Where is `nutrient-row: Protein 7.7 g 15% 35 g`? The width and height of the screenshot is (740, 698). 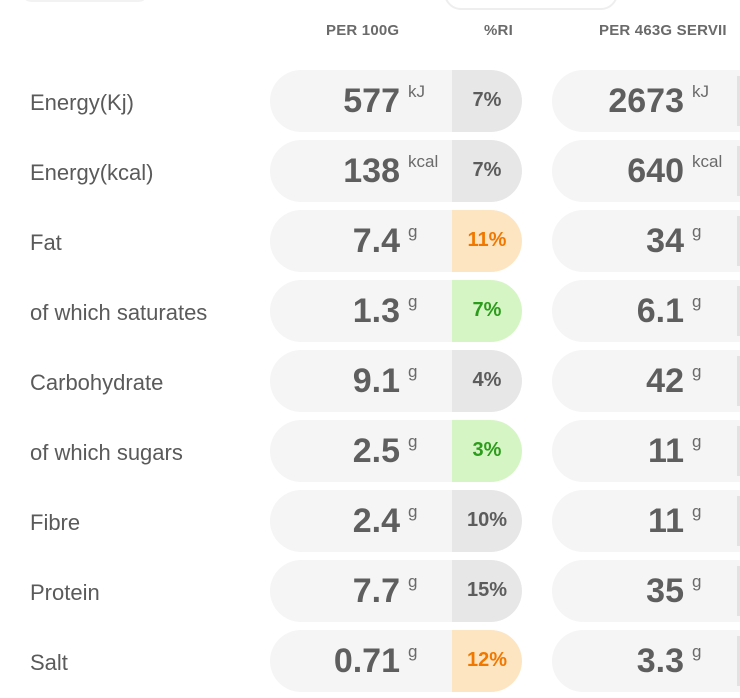 nutrient-row: Protein 7.7 g 15% 35 g is located at coordinates (370, 591).